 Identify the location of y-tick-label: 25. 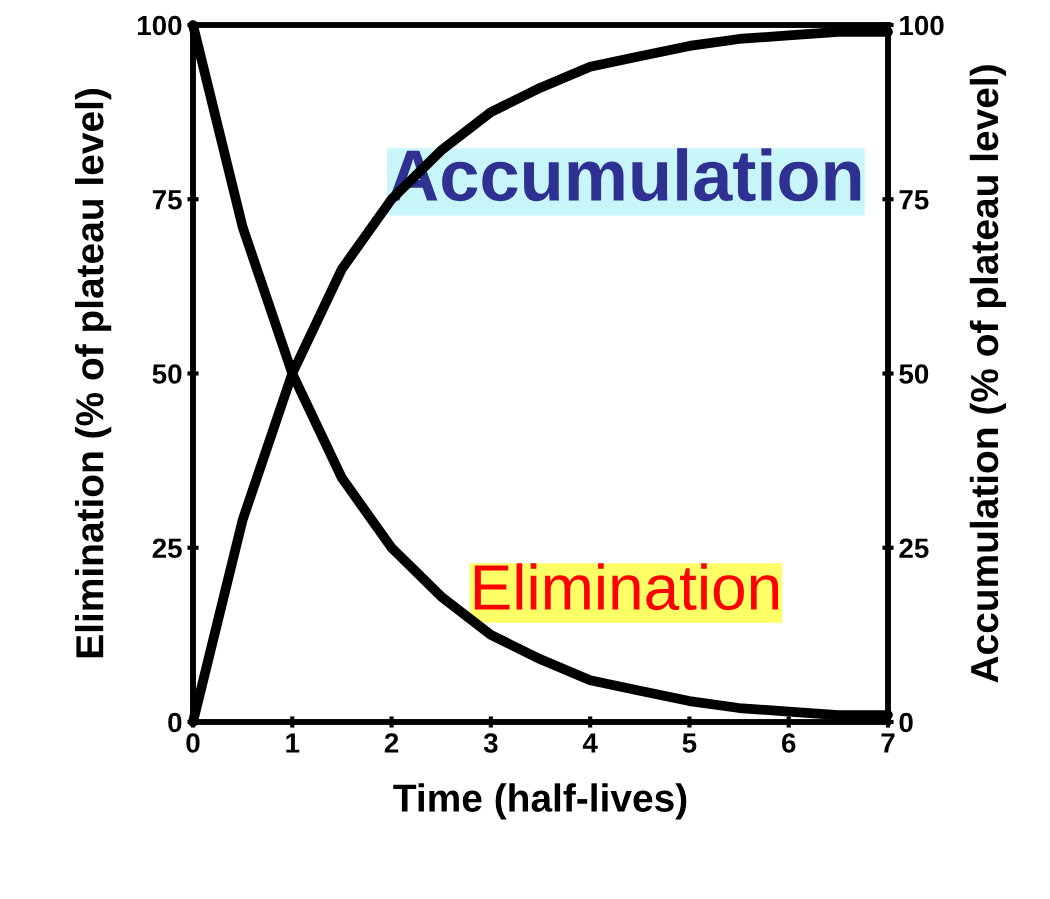
(167, 548).